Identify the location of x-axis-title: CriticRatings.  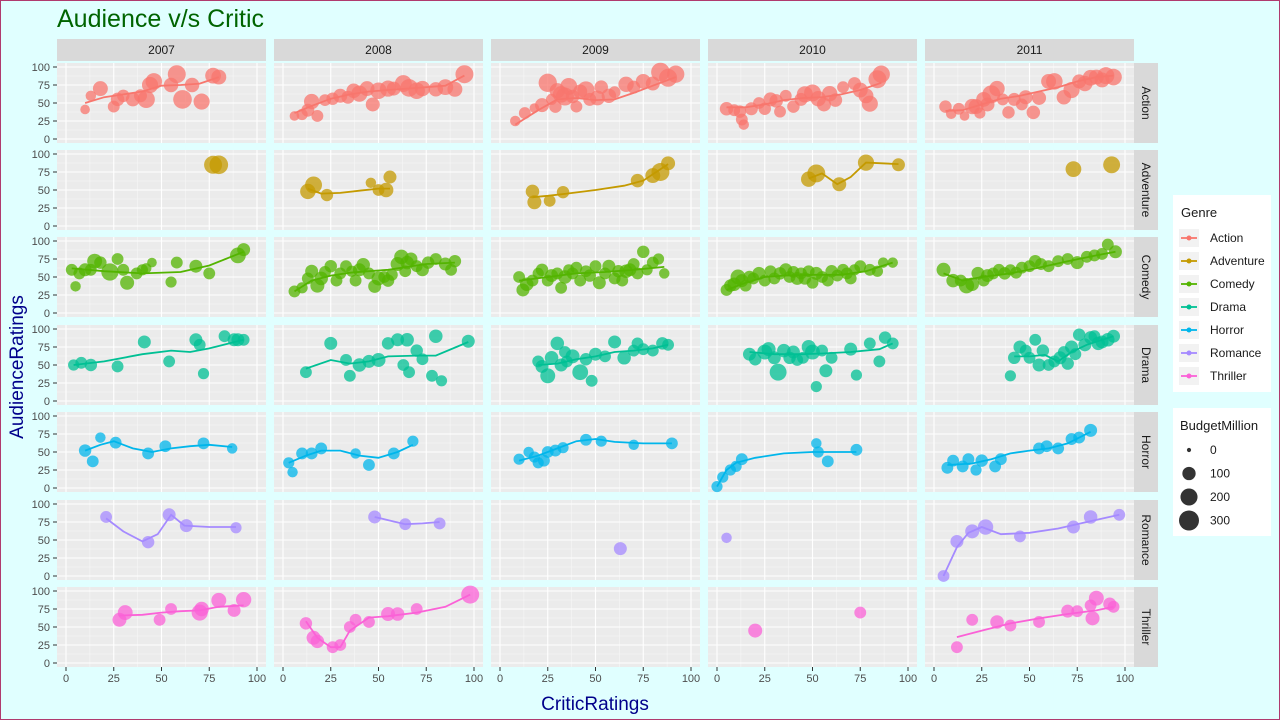
(595, 704).